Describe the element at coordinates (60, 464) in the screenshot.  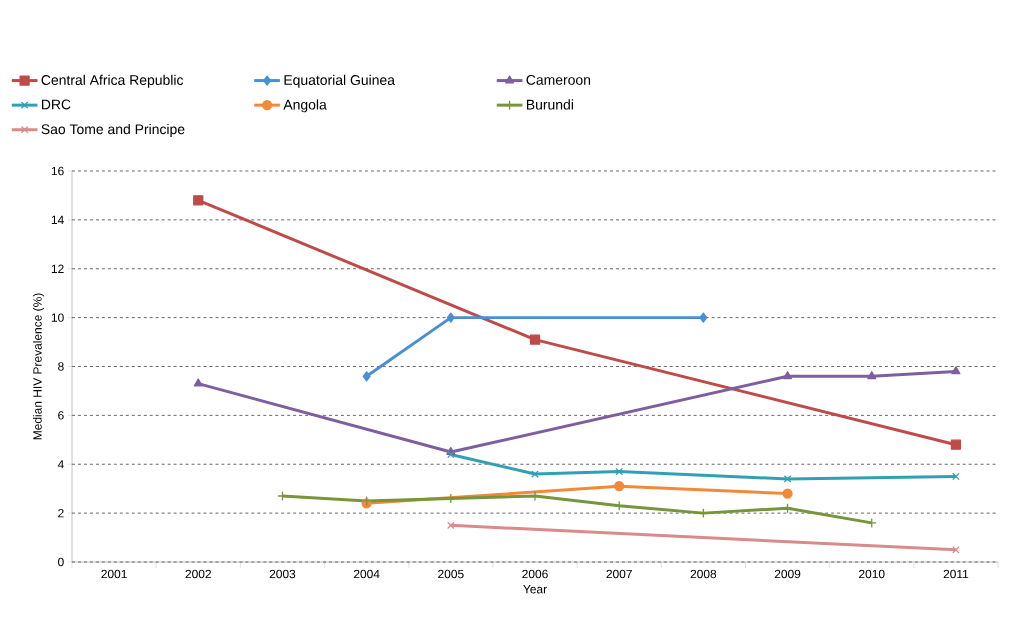
I see `y-tick-label: 4` at that location.